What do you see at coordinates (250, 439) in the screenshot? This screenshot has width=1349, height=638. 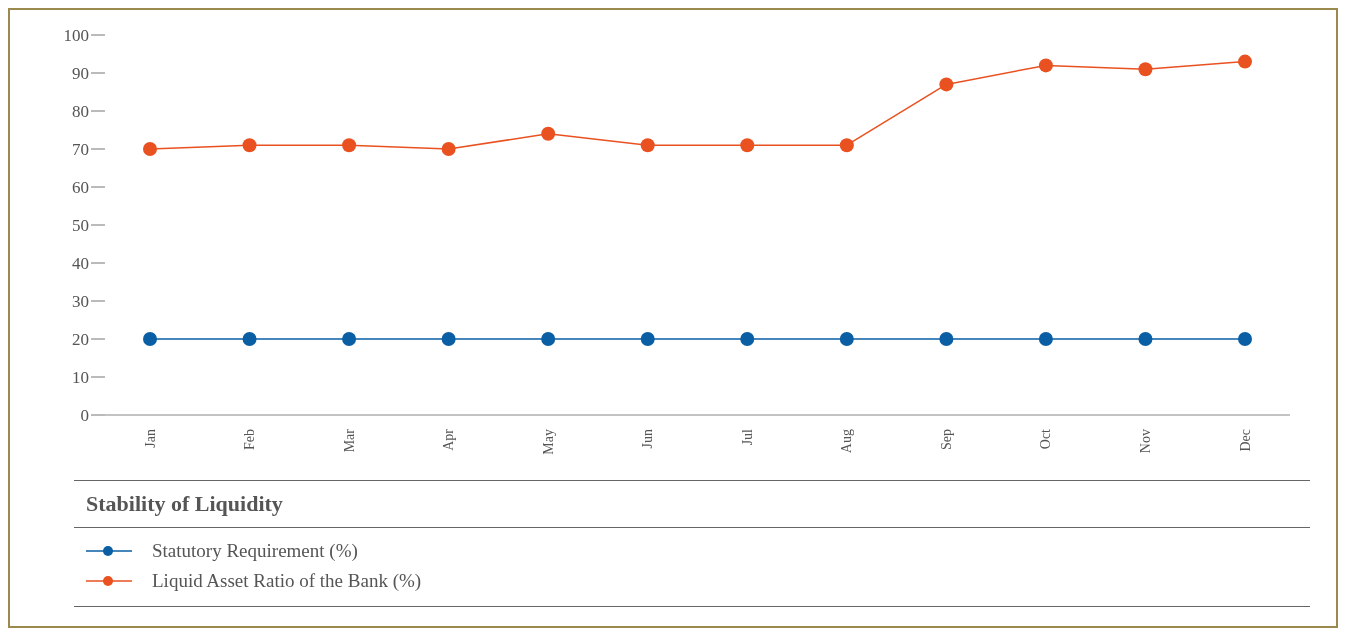 I see `x-tick-label: Feb` at bounding box center [250, 439].